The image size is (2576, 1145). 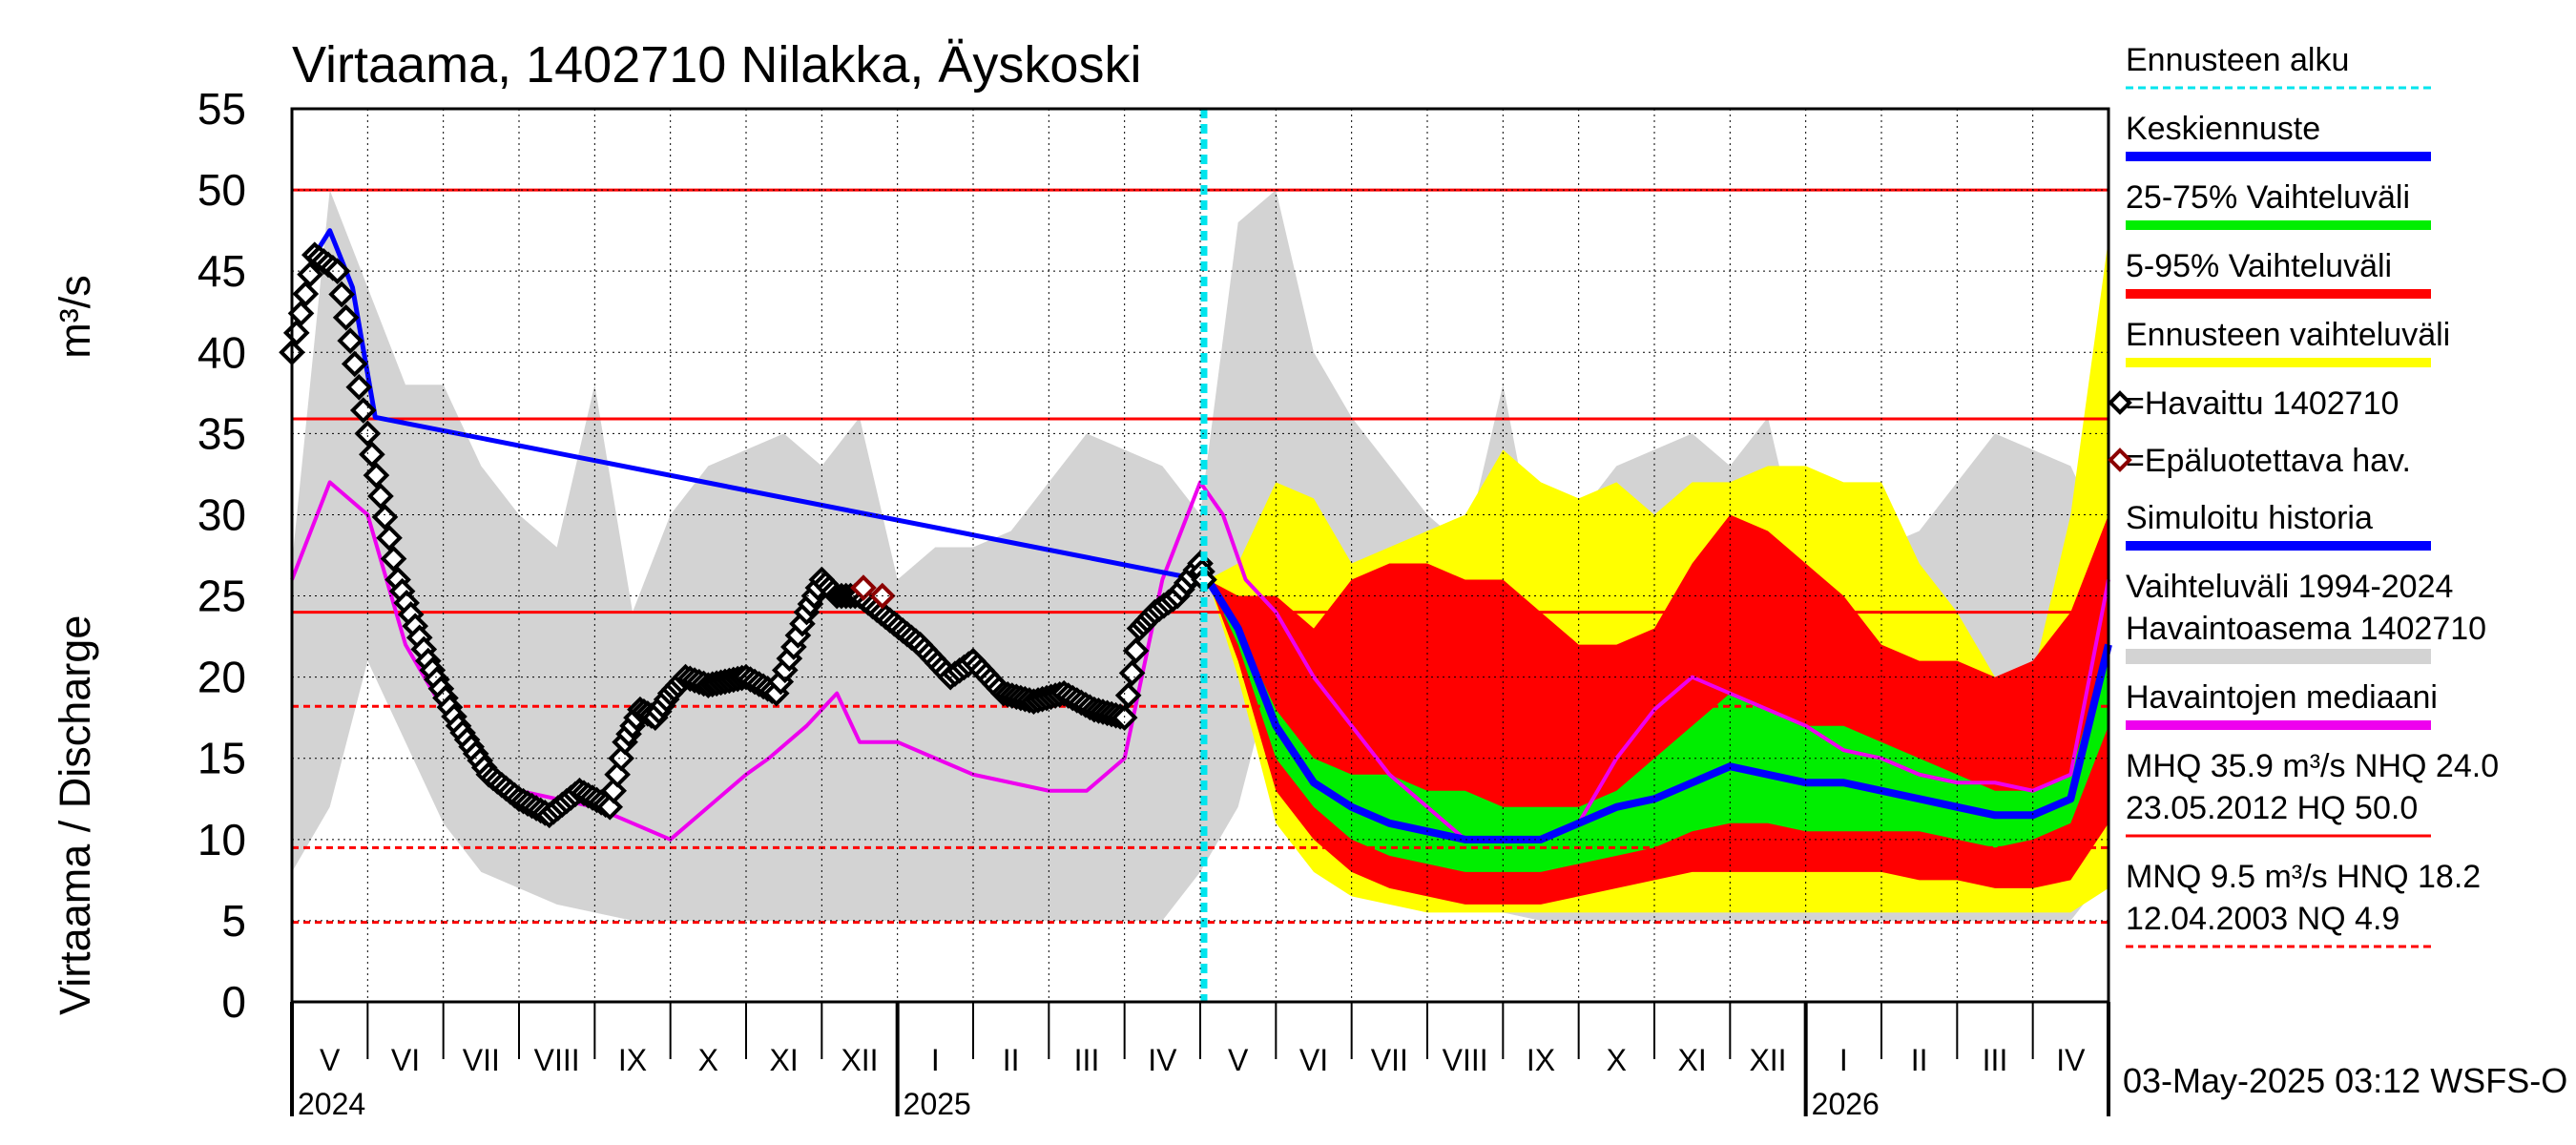 What do you see at coordinates (233, 921) in the screenshot?
I see `y-tick-label: 5` at bounding box center [233, 921].